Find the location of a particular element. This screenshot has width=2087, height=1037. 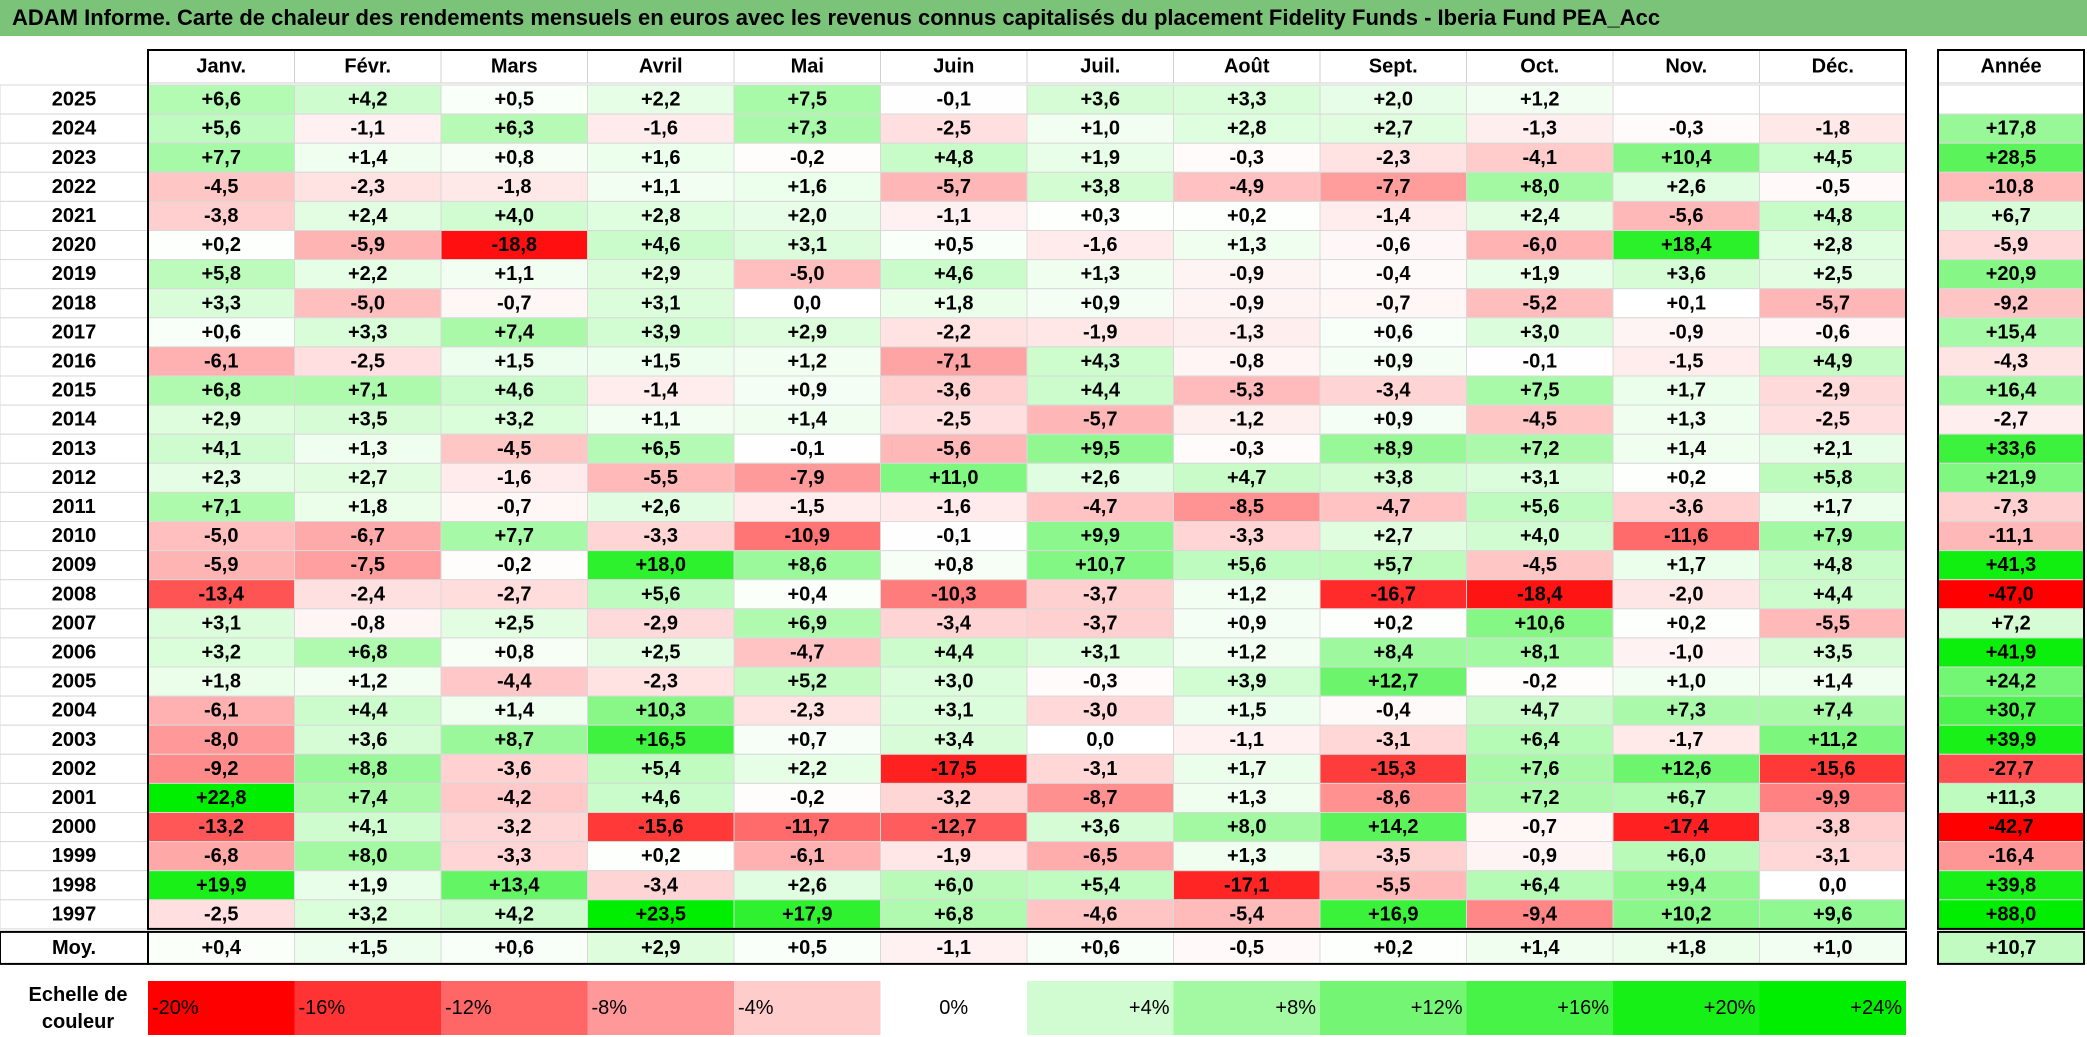

heat-cell-value: -4,1 is located at coordinates (1540, 158).